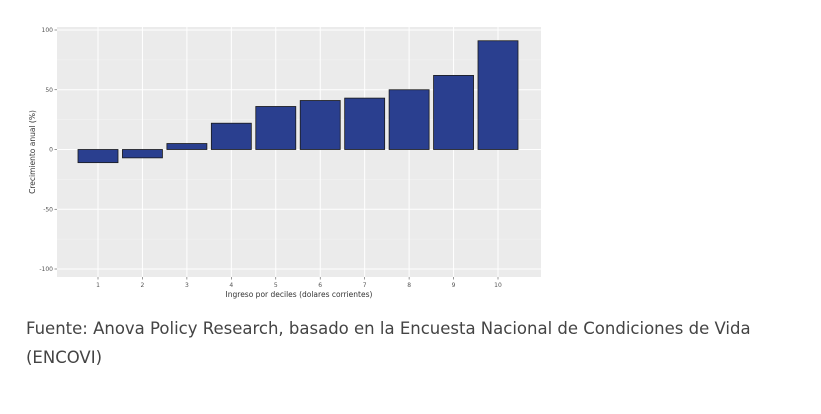 This screenshot has width=821, height=414. Describe the element at coordinates (320, 285) in the screenshot. I see `x-tick-label: 6` at that location.